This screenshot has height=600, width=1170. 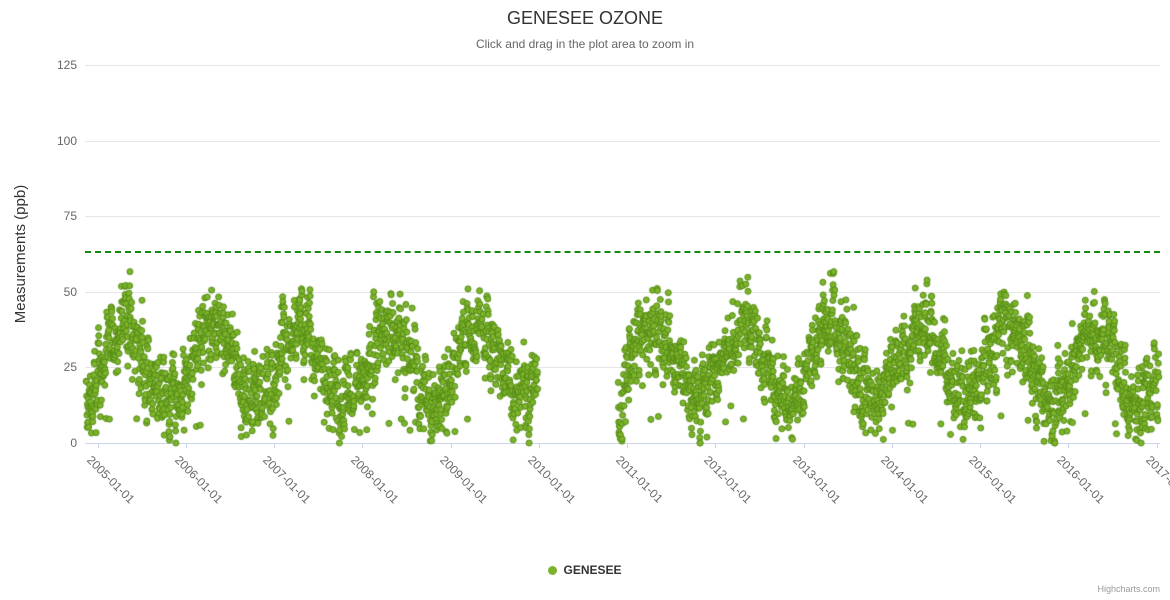 What do you see at coordinates (1128, 589) in the screenshot?
I see `credits-link: Highcharts.com` at bounding box center [1128, 589].